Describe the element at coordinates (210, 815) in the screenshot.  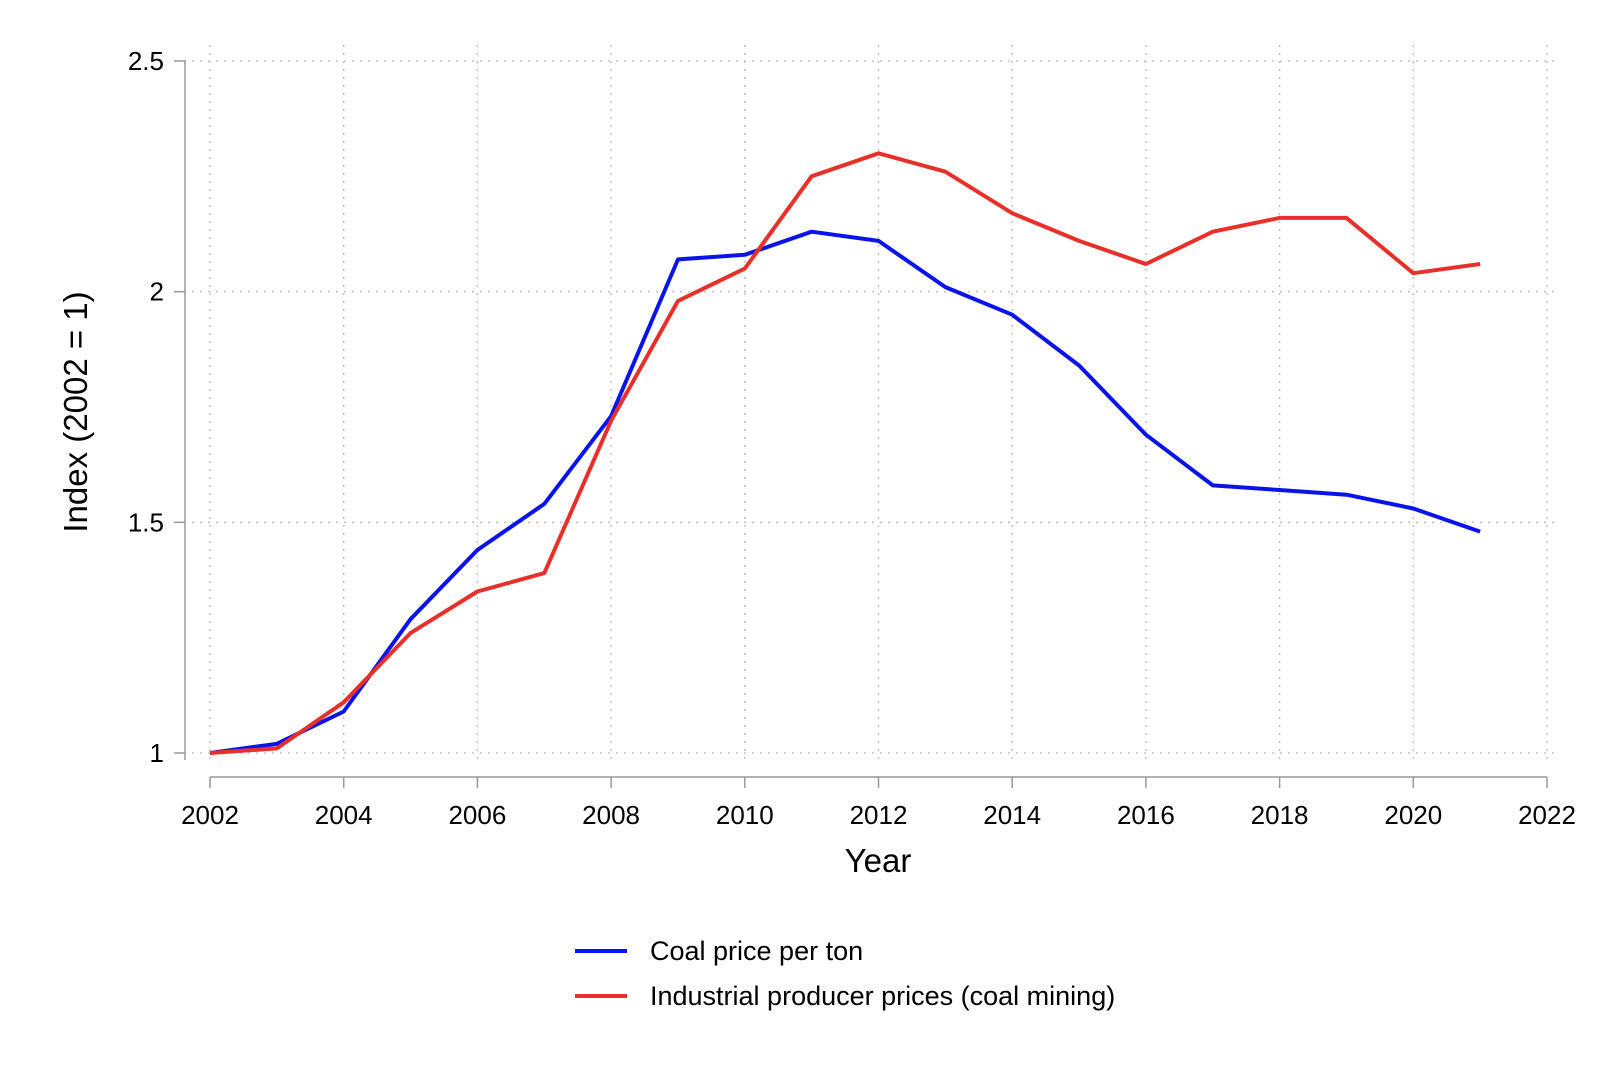
I see `x-tick-label: 2002` at that location.